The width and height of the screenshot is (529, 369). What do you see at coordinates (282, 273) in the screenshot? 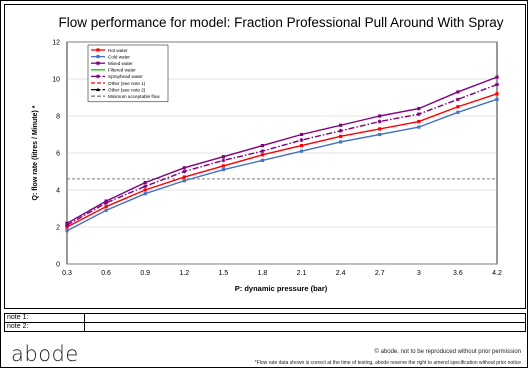
I see `x-axis-ticks: 0.3 0.6 0.9 1.2 1.5 1.8 2.1 2.4 2.7 3 3.6 4.2` at bounding box center [282, 273].